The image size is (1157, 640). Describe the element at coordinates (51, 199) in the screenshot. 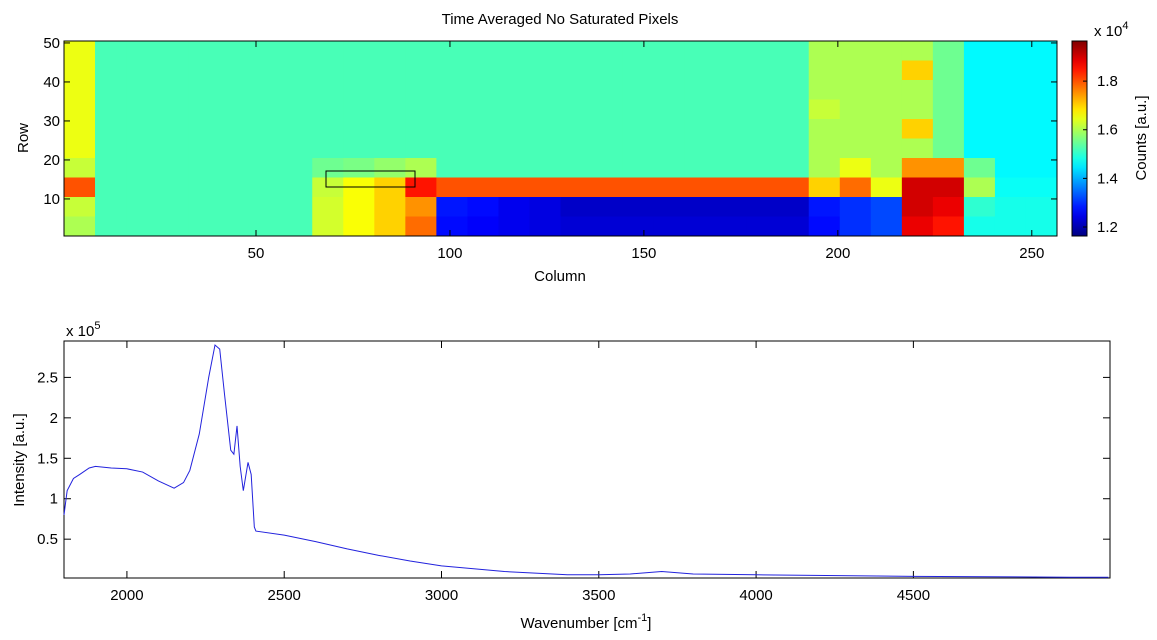

I see `y-tick-label: 10` at that location.